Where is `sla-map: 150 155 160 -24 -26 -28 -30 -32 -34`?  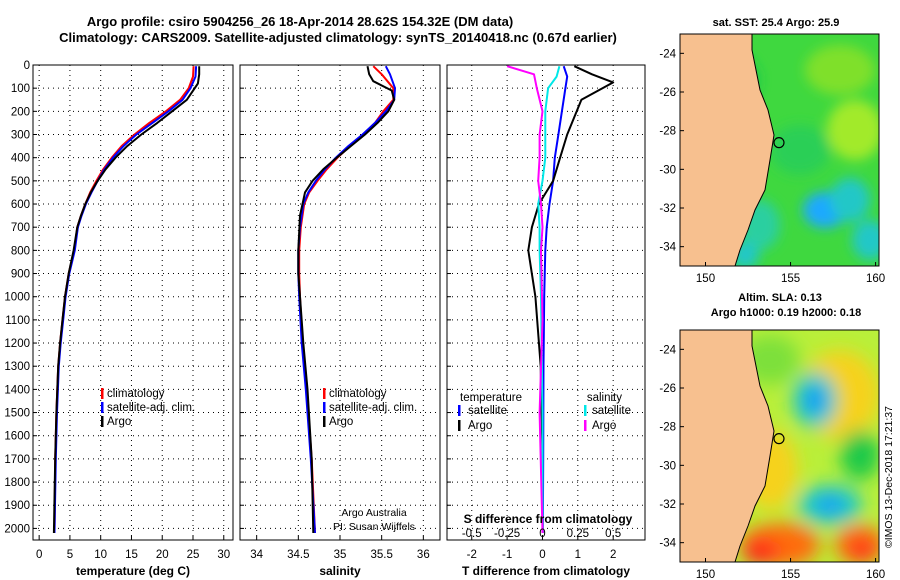 sla-map: 150 155 160 -24 -26 -28 -30 -32 -34 is located at coordinates (772, 454).